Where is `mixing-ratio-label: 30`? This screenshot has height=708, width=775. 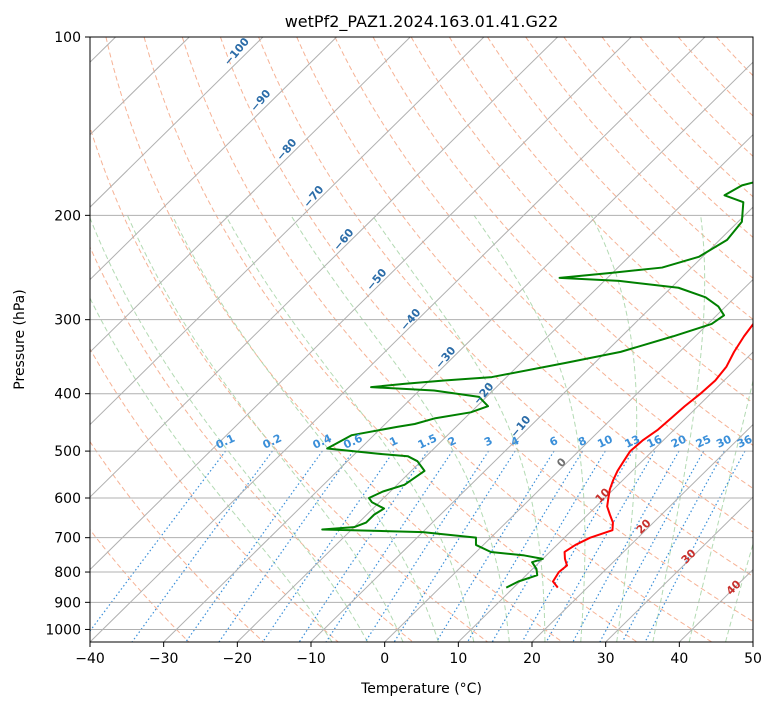
mixing-ratio-label: 30 is located at coordinates (724, 441).